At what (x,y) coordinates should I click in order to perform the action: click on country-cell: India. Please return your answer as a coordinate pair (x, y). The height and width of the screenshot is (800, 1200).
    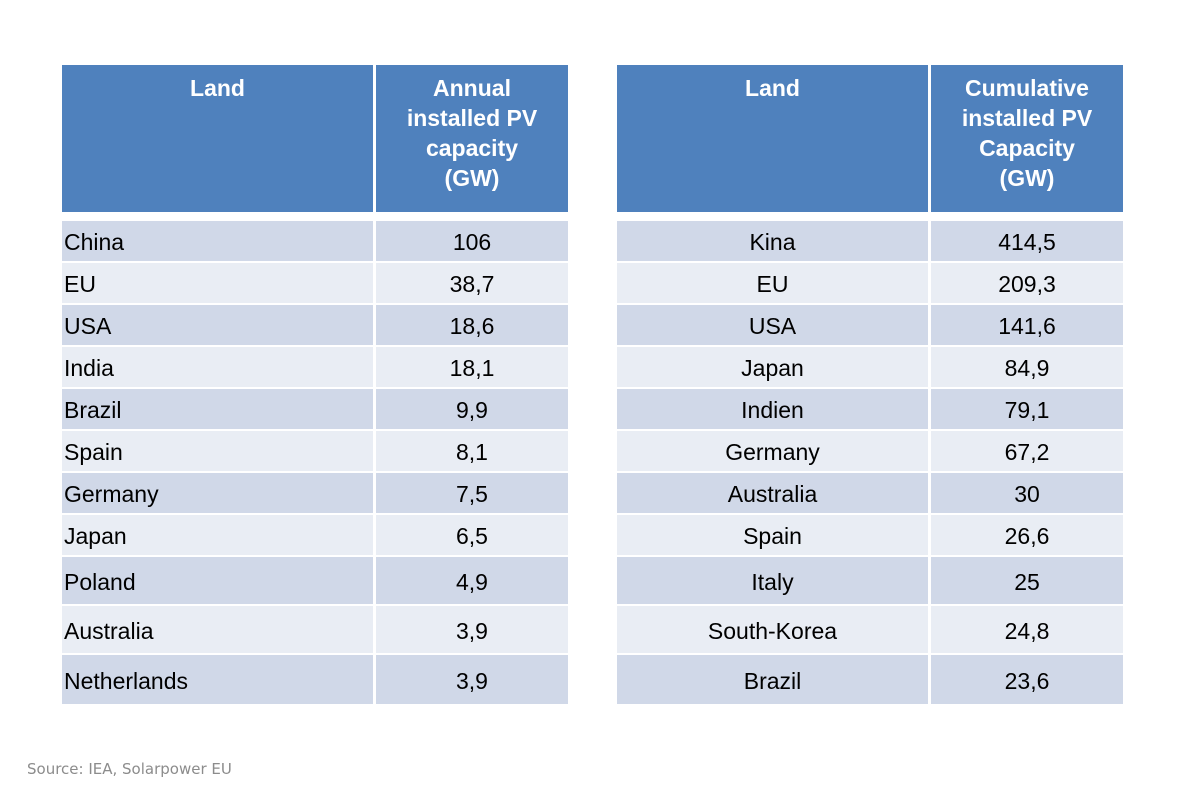
    Looking at the image, I should click on (217, 368).